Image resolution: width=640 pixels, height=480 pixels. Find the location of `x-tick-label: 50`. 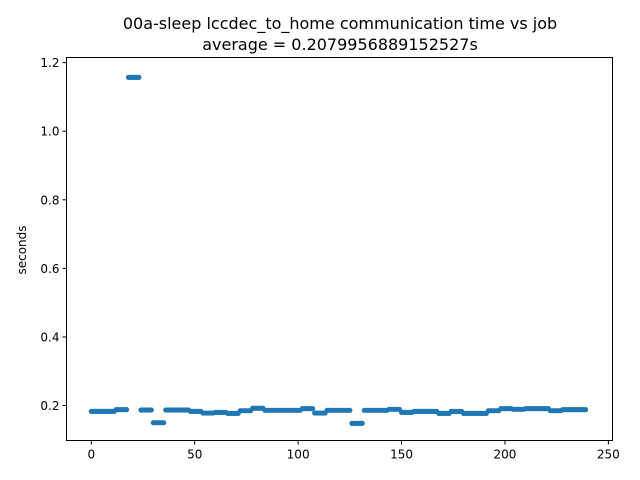

x-tick-label: 50 is located at coordinates (194, 455).